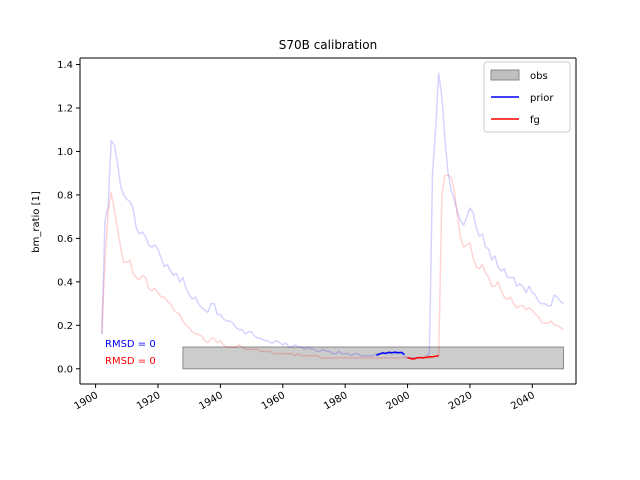  What do you see at coordinates (65, 326) in the screenshot?
I see `y-tick-label: 0.2` at bounding box center [65, 326].